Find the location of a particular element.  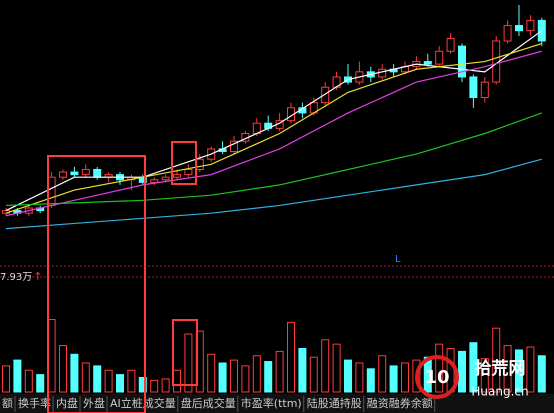

tab: 换手率 is located at coordinates (34, 403).